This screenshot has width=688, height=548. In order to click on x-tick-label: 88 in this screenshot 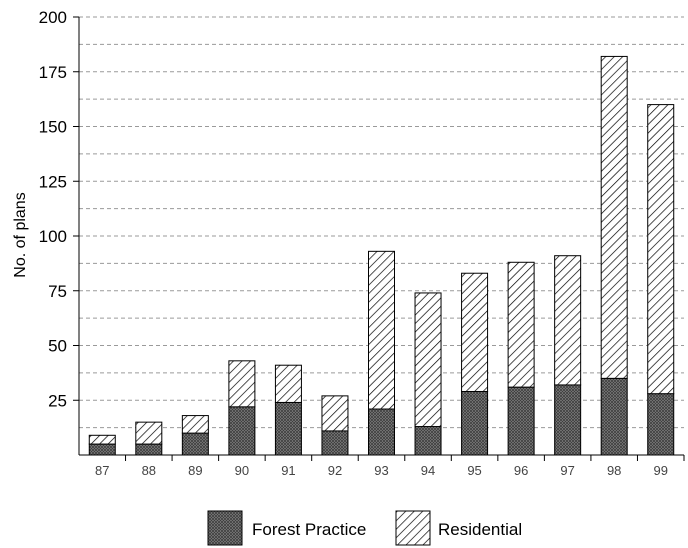, I will do `click(149, 470)`.